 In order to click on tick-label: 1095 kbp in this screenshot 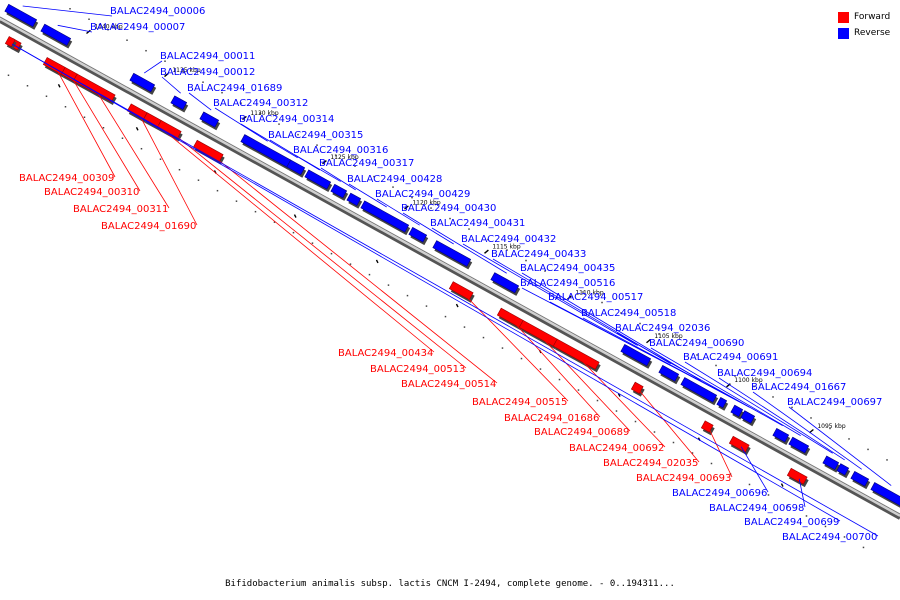, I will do `click(831, 426)`.